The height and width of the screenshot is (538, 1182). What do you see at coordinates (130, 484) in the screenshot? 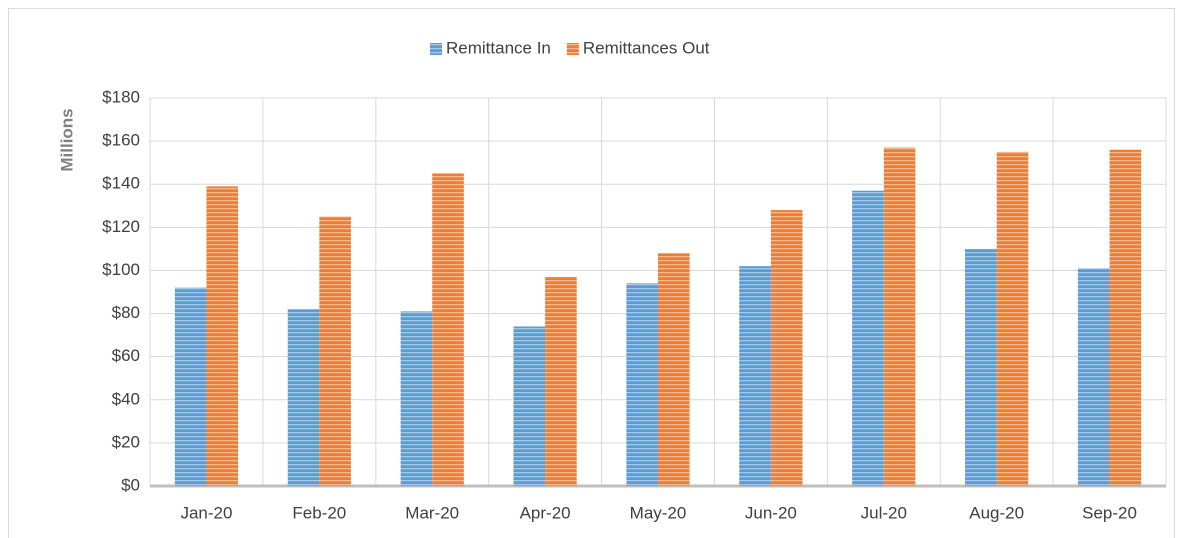
I see `y-tick-label: $0` at bounding box center [130, 484].